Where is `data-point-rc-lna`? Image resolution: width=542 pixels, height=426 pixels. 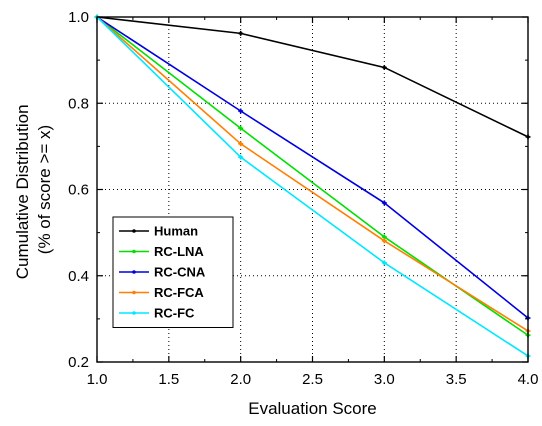
data-point-rc-lna is located at coordinates (241, 128).